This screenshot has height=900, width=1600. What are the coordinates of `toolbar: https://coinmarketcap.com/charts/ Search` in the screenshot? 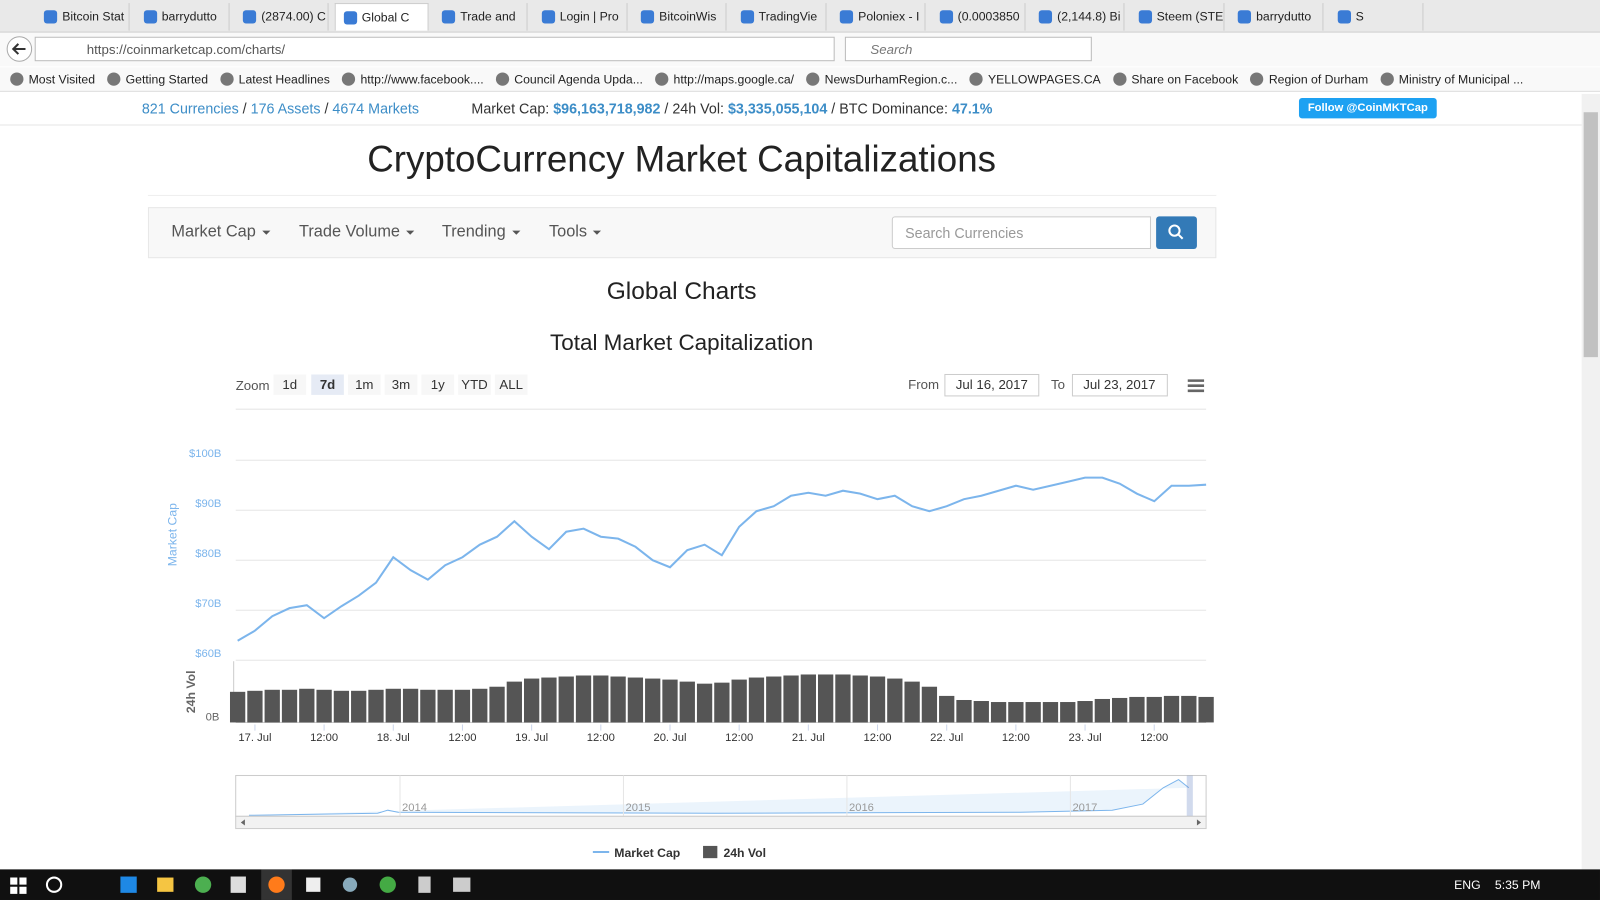 It's located at (800, 49).